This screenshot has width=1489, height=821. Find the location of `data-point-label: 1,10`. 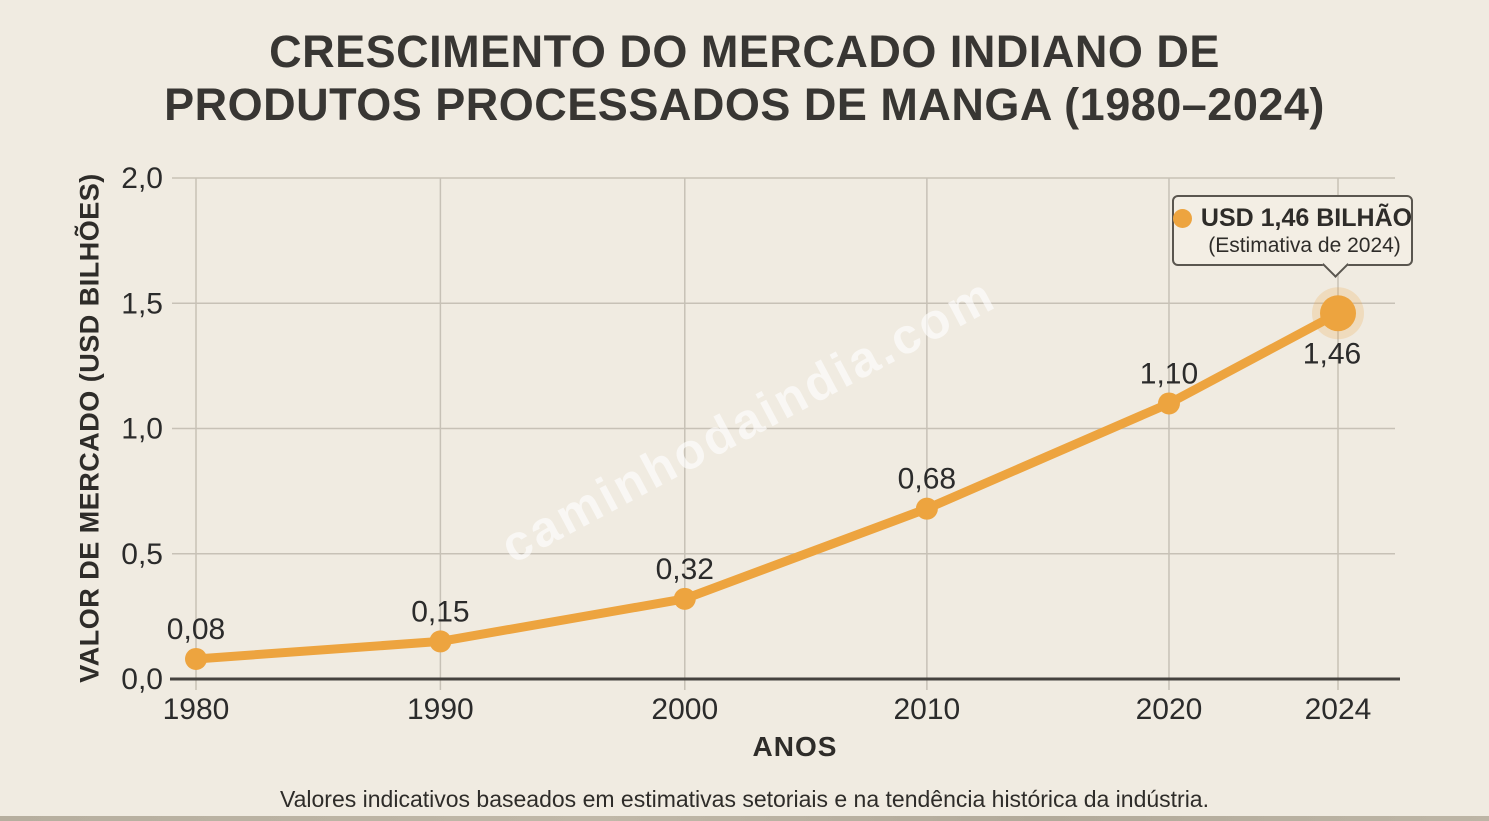

data-point-label: 1,10 is located at coordinates (1169, 373).